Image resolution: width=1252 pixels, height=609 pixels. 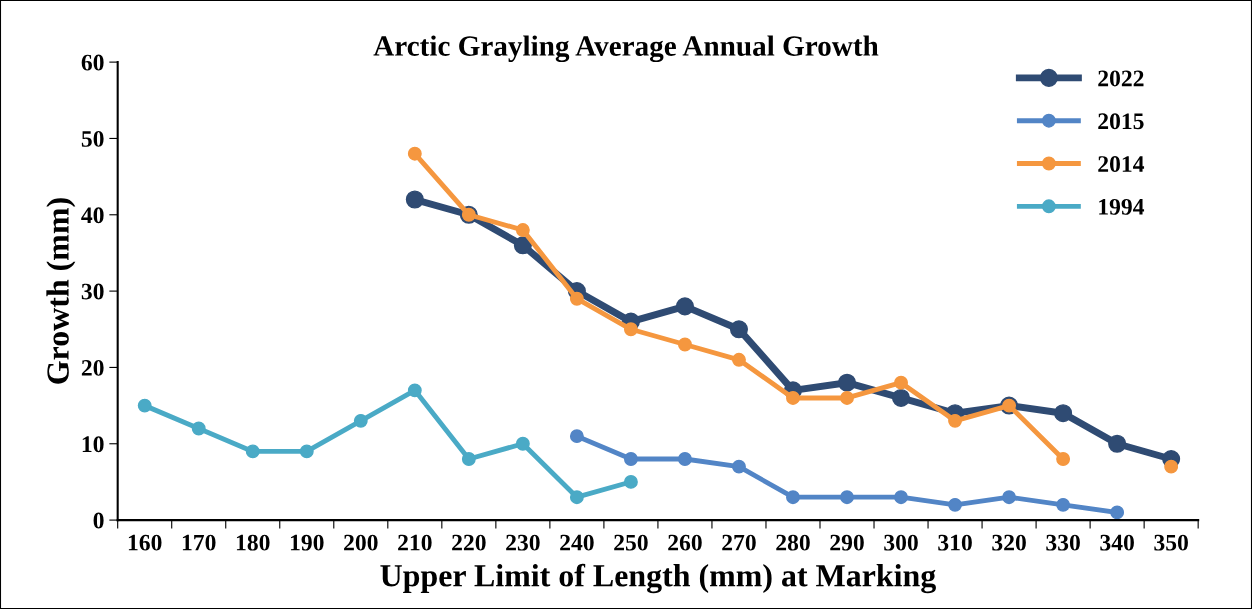 What do you see at coordinates (307, 542) in the screenshot?
I see `x-tick-label: 190` at bounding box center [307, 542].